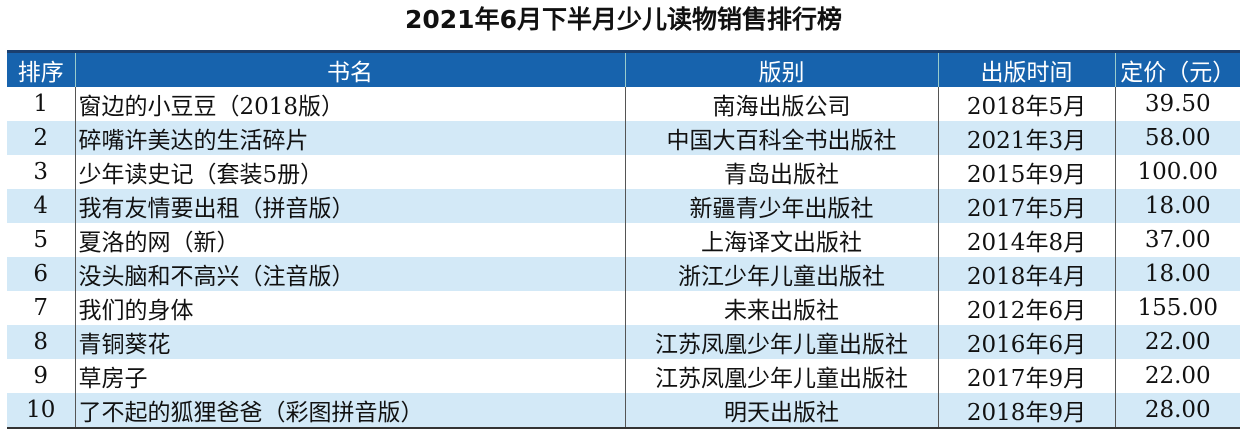  Describe the element at coordinates (1026, 69) in the screenshot. I see `header-cell: 出版时间` at that location.